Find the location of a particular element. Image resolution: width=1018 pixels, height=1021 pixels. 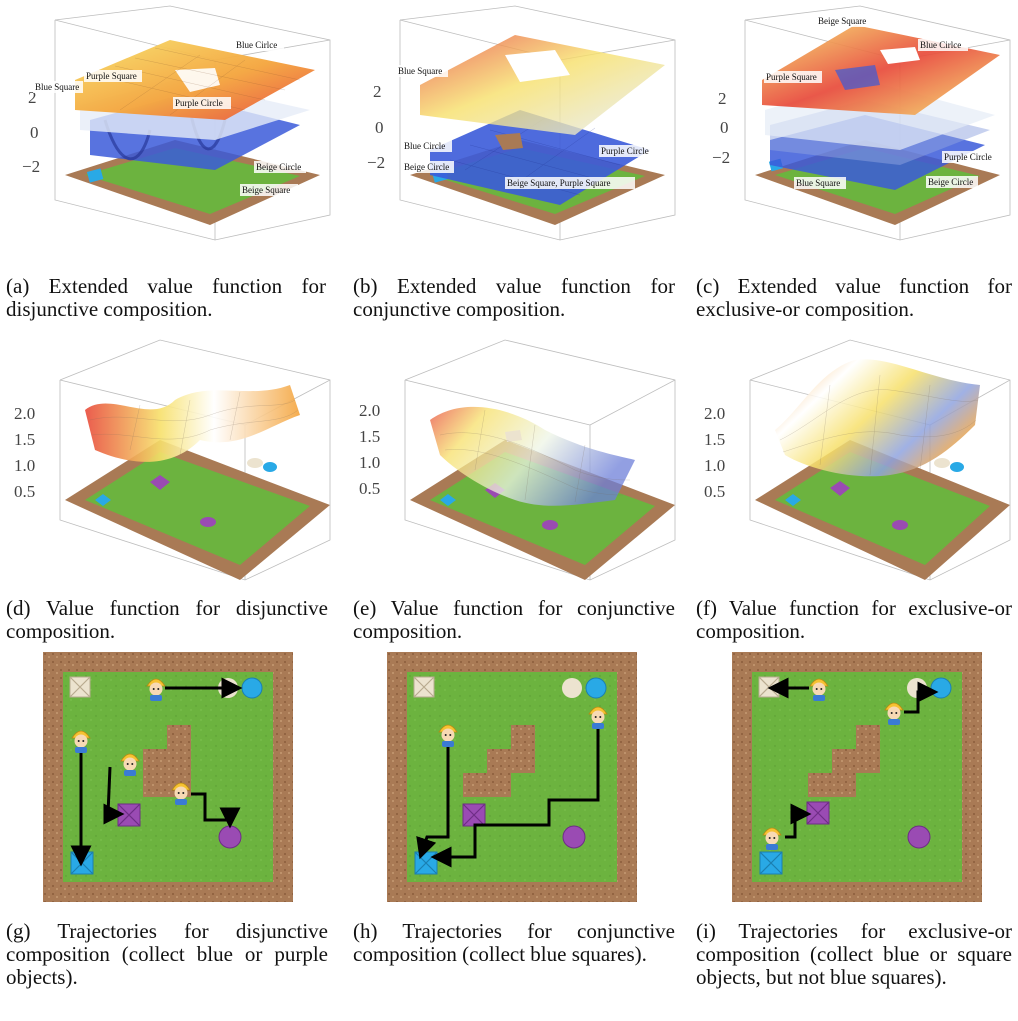

beige-circle is located at coordinates (572, 688).